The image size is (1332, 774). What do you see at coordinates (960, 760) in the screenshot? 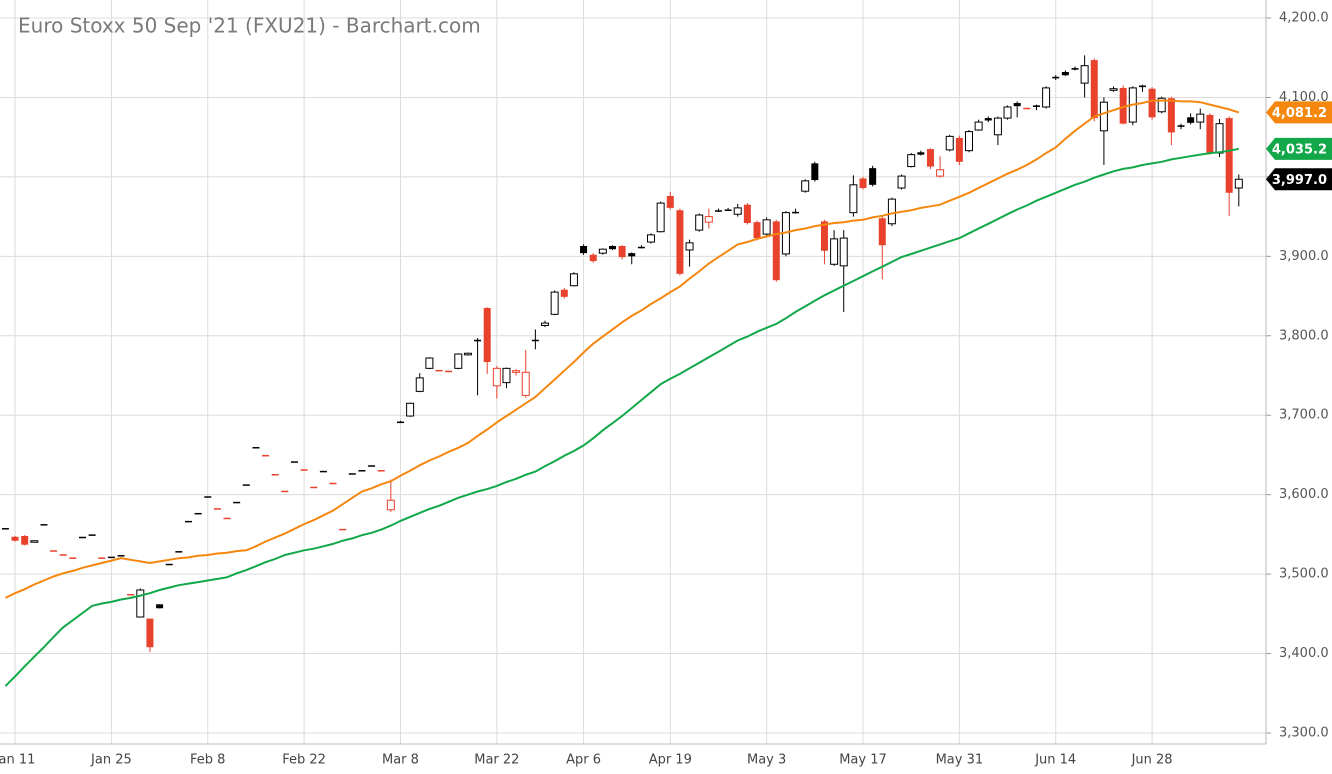
I see `x-tick-label: May 31` at bounding box center [960, 760].